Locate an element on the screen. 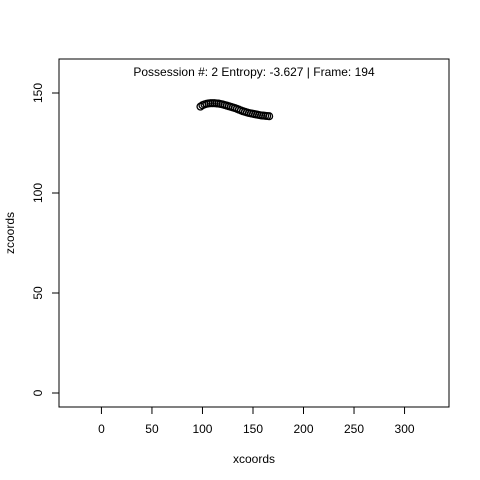 The height and width of the screenshot is (480, 480). data-points is located at coordinates (235, 110).